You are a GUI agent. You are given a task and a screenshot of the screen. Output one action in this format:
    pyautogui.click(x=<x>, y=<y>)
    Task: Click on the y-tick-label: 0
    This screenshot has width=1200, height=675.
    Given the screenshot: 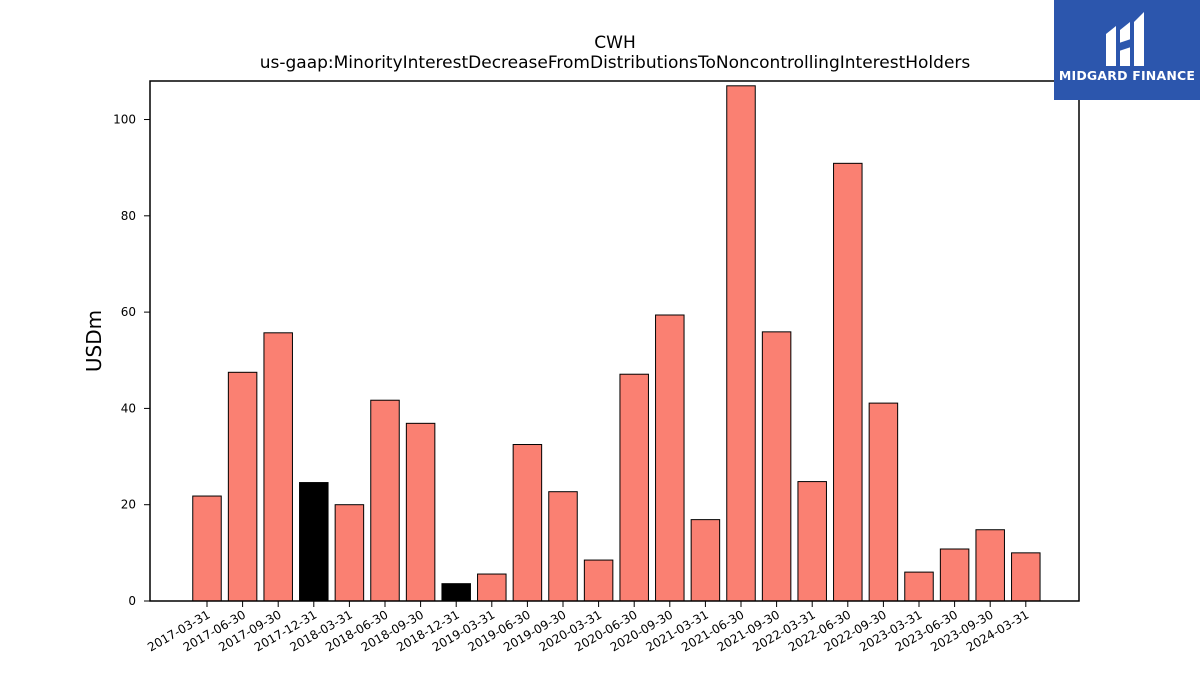 What is the action you would take?
    pyautogui.click(x=132, y=601)
    